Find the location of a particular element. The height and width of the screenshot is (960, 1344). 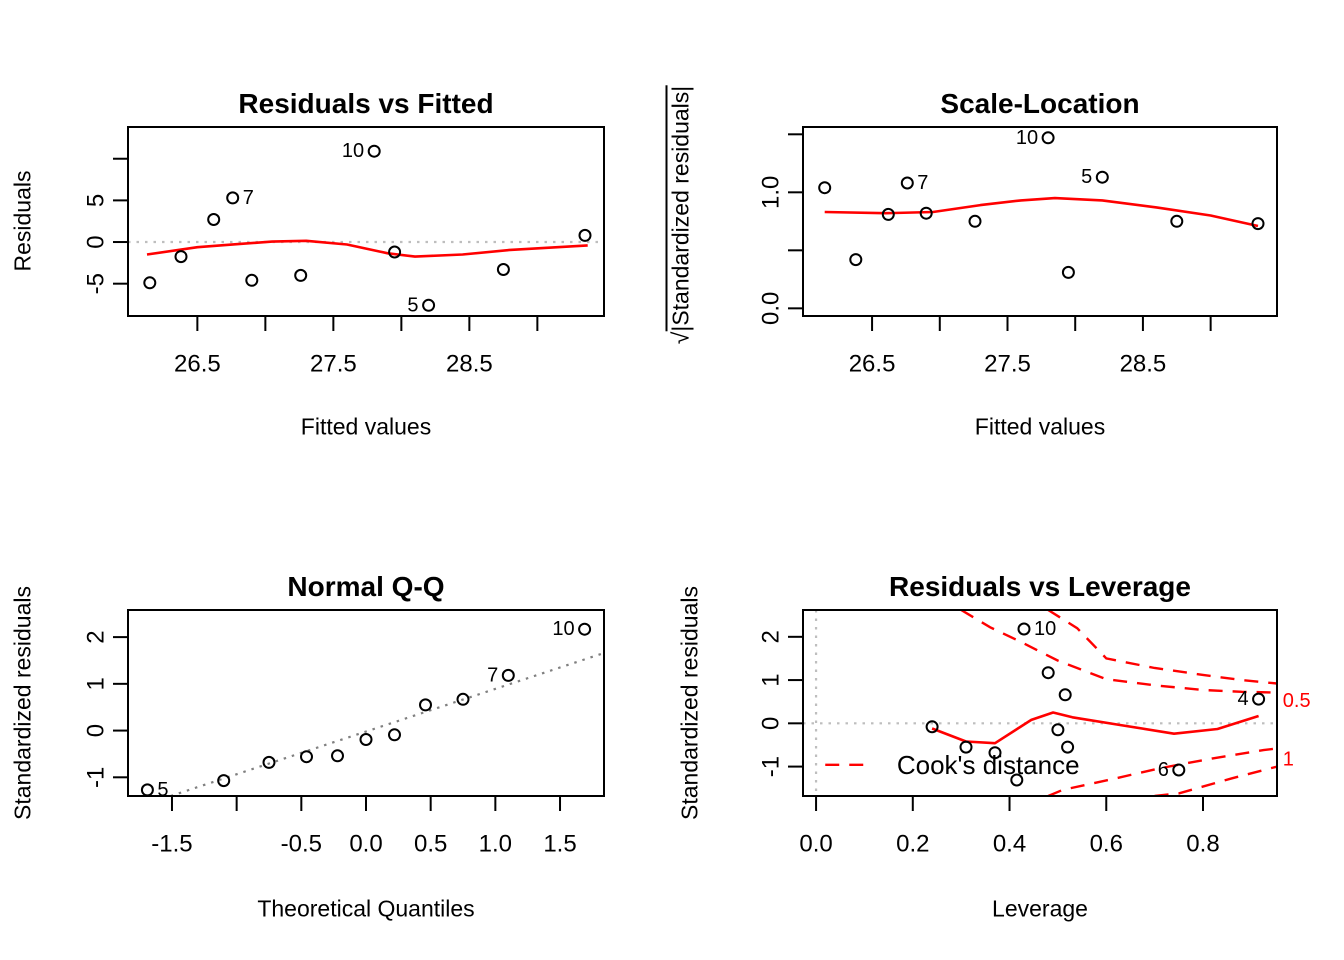

panel-normal-qq: -1.5 -0.5 0.0 0.5 1.0 1.5 -1 0 1 2 5 7 10 is located at coordinates (344, 733).